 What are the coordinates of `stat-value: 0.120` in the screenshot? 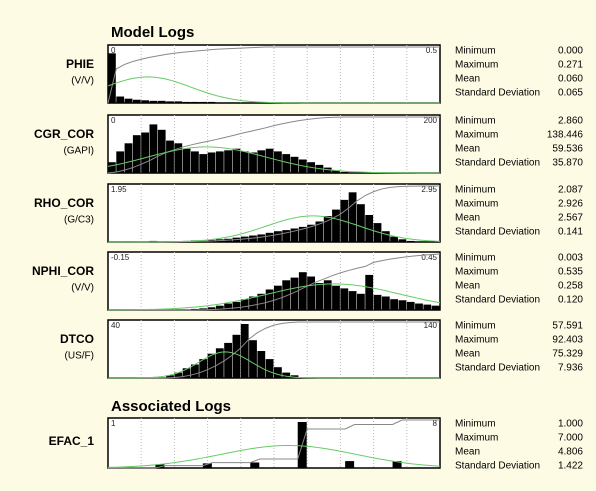 It's located at (570, 300).